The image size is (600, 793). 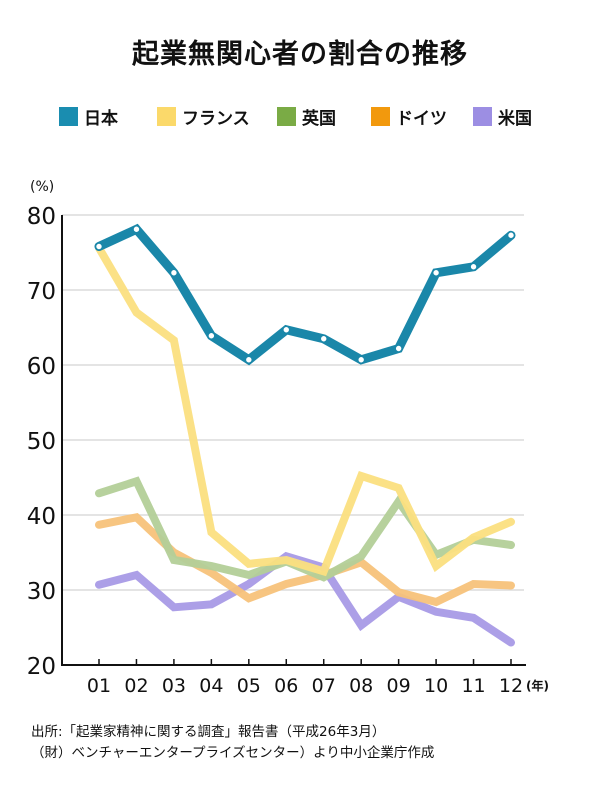 What do you see at coordinates (211, 686) in the screenshot?
I see `x-tick-label: 04` at bounding box center [211, 686].